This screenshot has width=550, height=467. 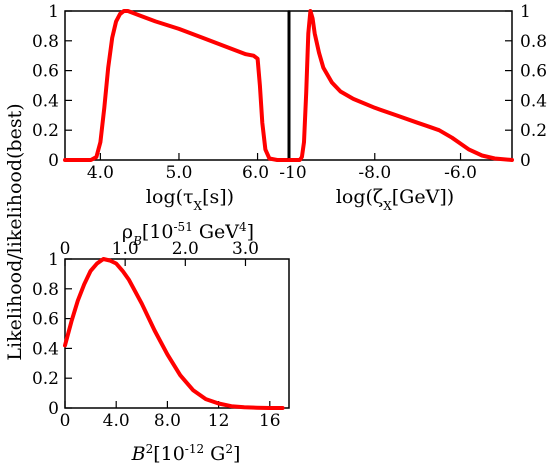 What do you see at coordinates (188, 234) in the screenshot?
I see `rho-top-axis-title: ρB[10-51 GeV4]` at bounding box center [188, 234].